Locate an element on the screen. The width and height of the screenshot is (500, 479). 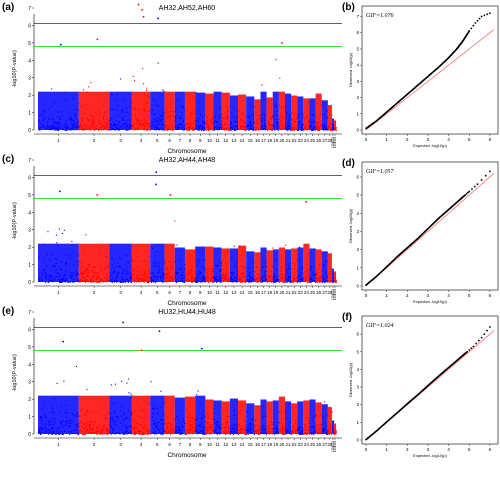
panel-label: (e) is located at coordinates (8, 311).